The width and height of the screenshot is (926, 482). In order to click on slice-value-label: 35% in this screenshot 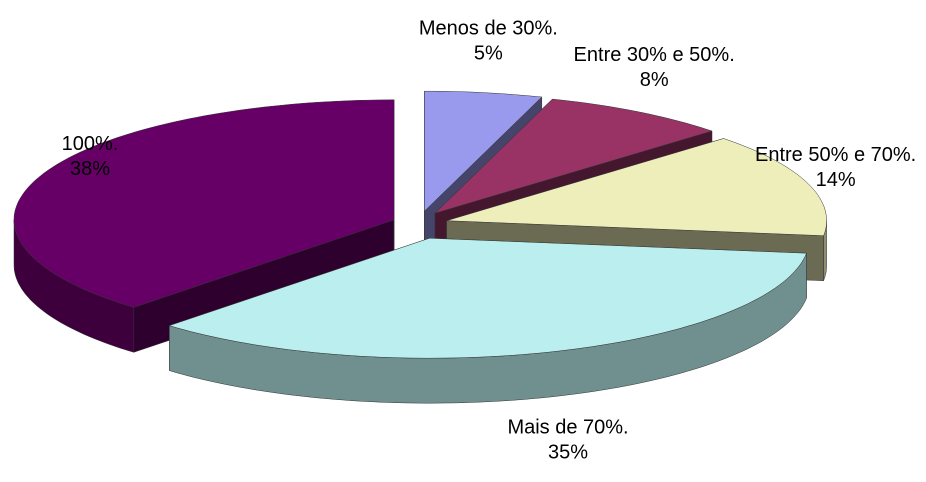, I will do `click(568, 452)`.